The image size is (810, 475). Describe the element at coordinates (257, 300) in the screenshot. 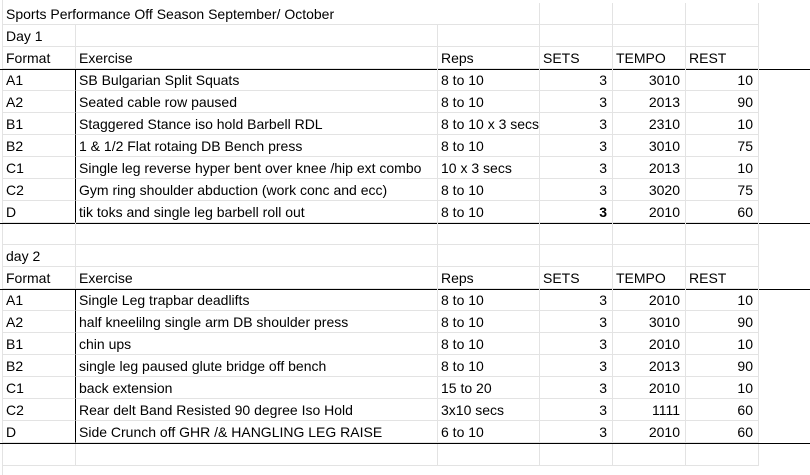

I see `exercise-cell: Single Leg trapbar deadlifts` at that location.